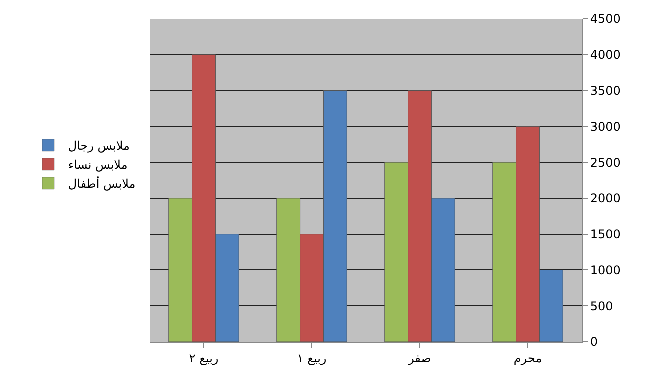 The height and width of the screenshot is (387, 652). Describe the element at coordinates (204, 358) in the screenshot. I see `x-tick-label: ربيع ٢` at that location.